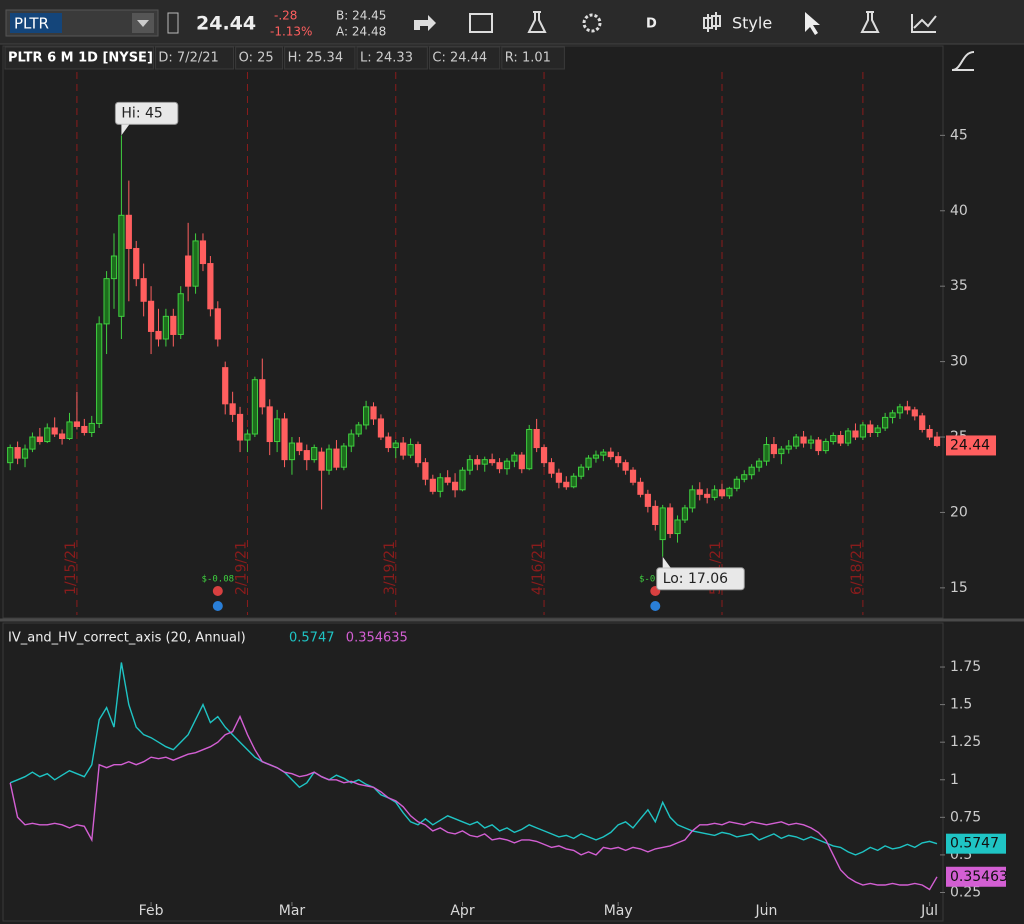  I want to click on last-price: 24.44, so click(226, 24).